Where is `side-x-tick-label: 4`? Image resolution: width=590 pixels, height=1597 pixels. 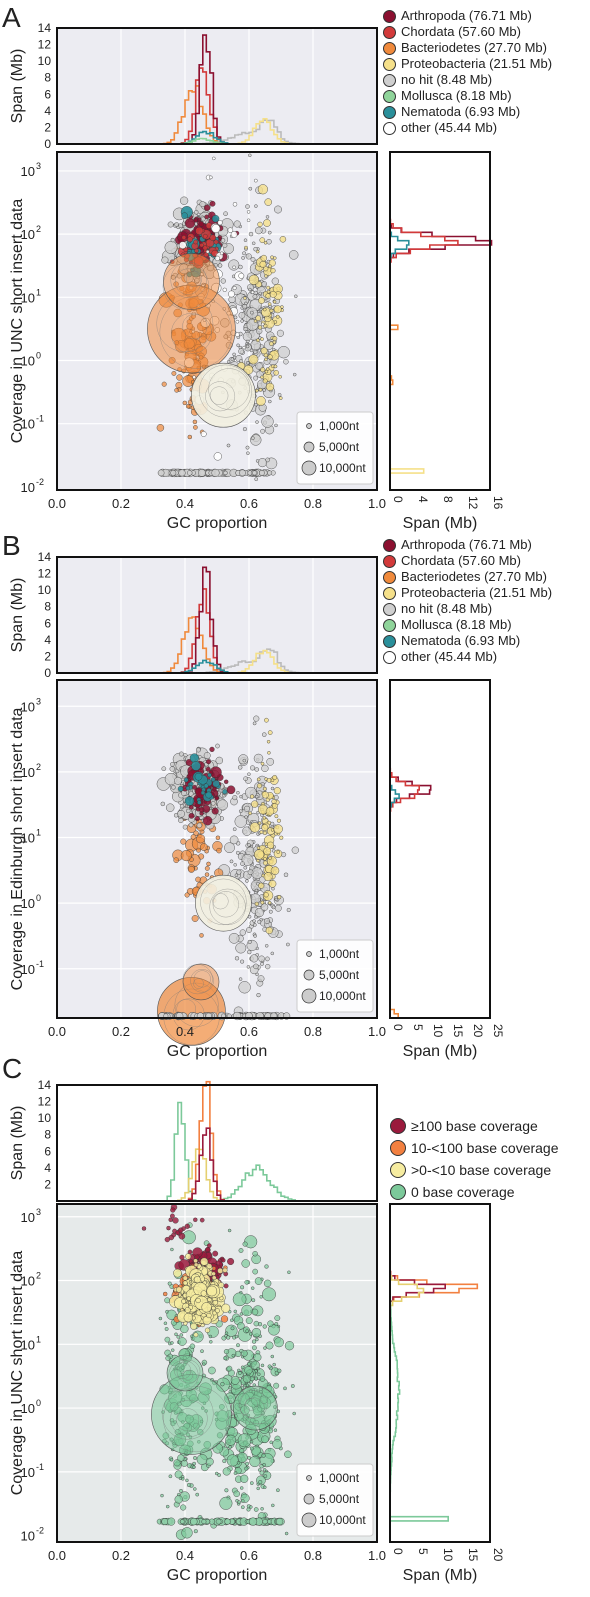 side-x-tick-label: 4 is located at coordinates (423, 499).